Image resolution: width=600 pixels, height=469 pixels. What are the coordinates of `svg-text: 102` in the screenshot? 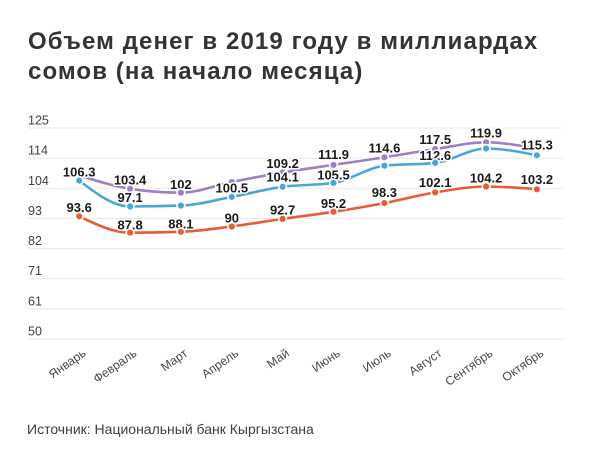 It's located at (181, 184).